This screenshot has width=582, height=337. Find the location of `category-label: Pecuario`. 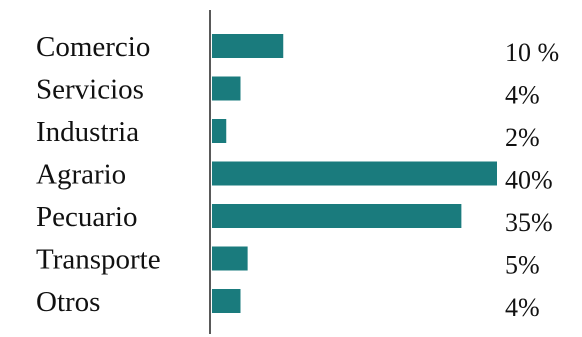

category-label: Pecuario is located at coordinates (86, 217).